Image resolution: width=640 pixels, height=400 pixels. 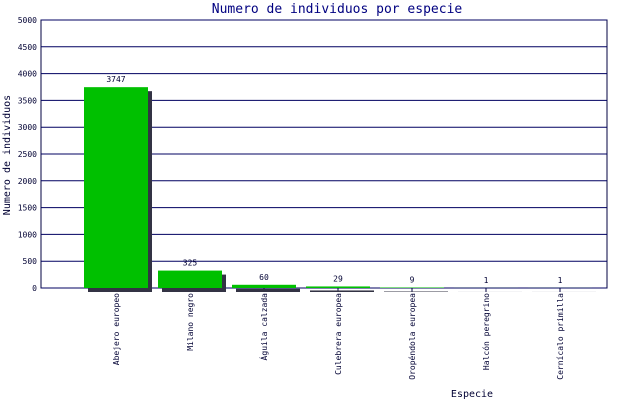 I want to click on y-tick-label: 3500, so click(x=27, y=100).